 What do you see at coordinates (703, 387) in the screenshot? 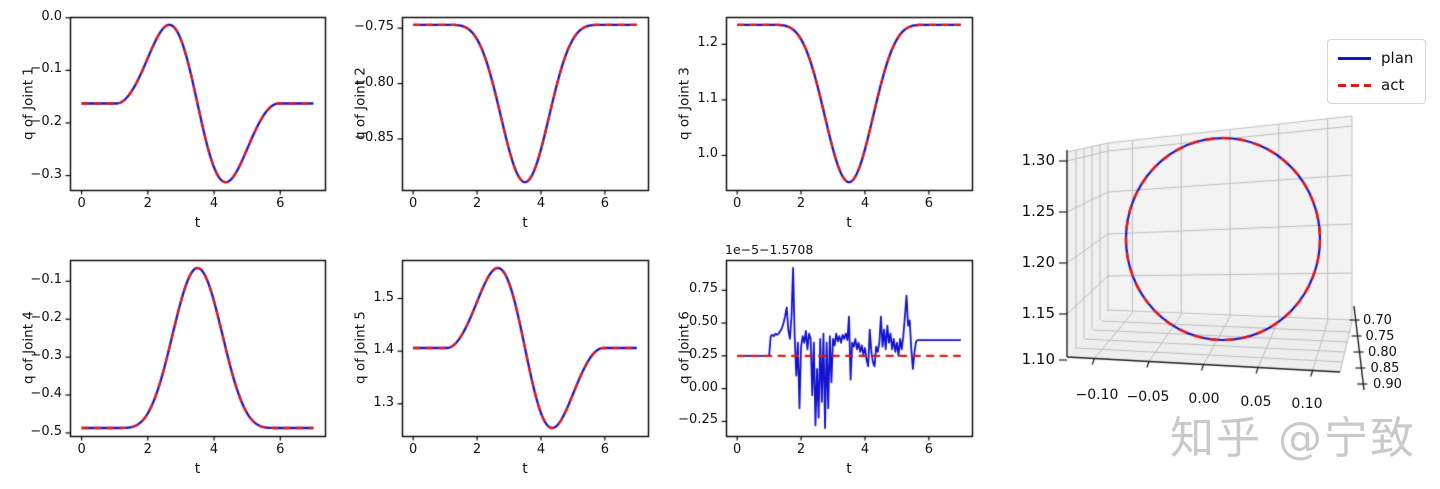
I see `y-tick-label: 0.00` at bounding box center [703, 387].